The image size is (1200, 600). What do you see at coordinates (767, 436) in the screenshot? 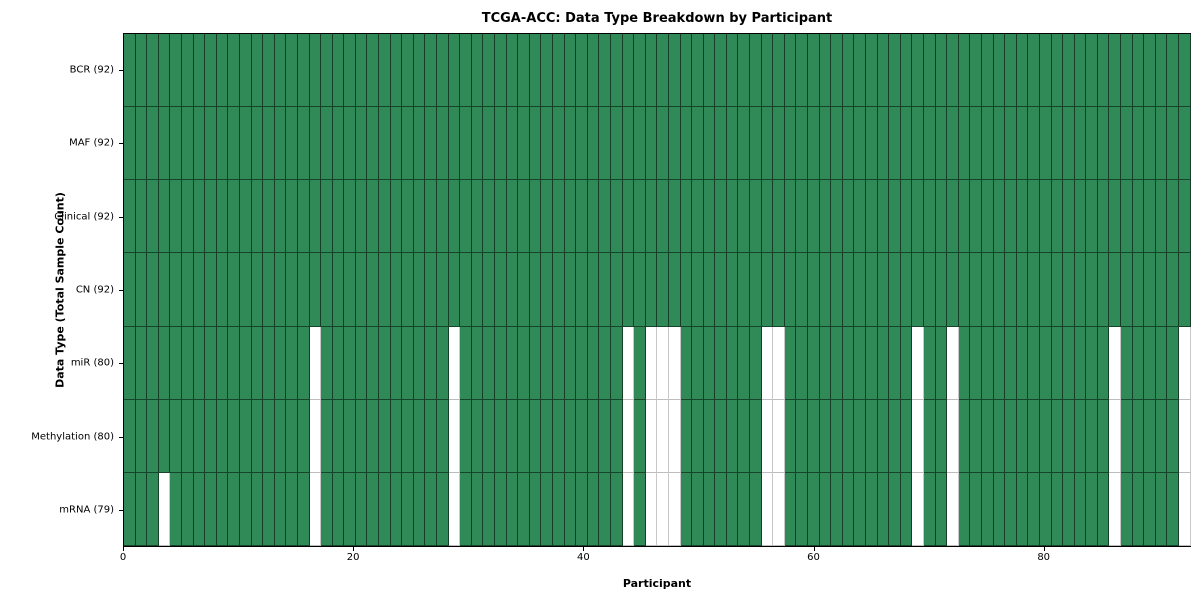
I see `cell-methylation-p55` at bounding box center [767, 436].